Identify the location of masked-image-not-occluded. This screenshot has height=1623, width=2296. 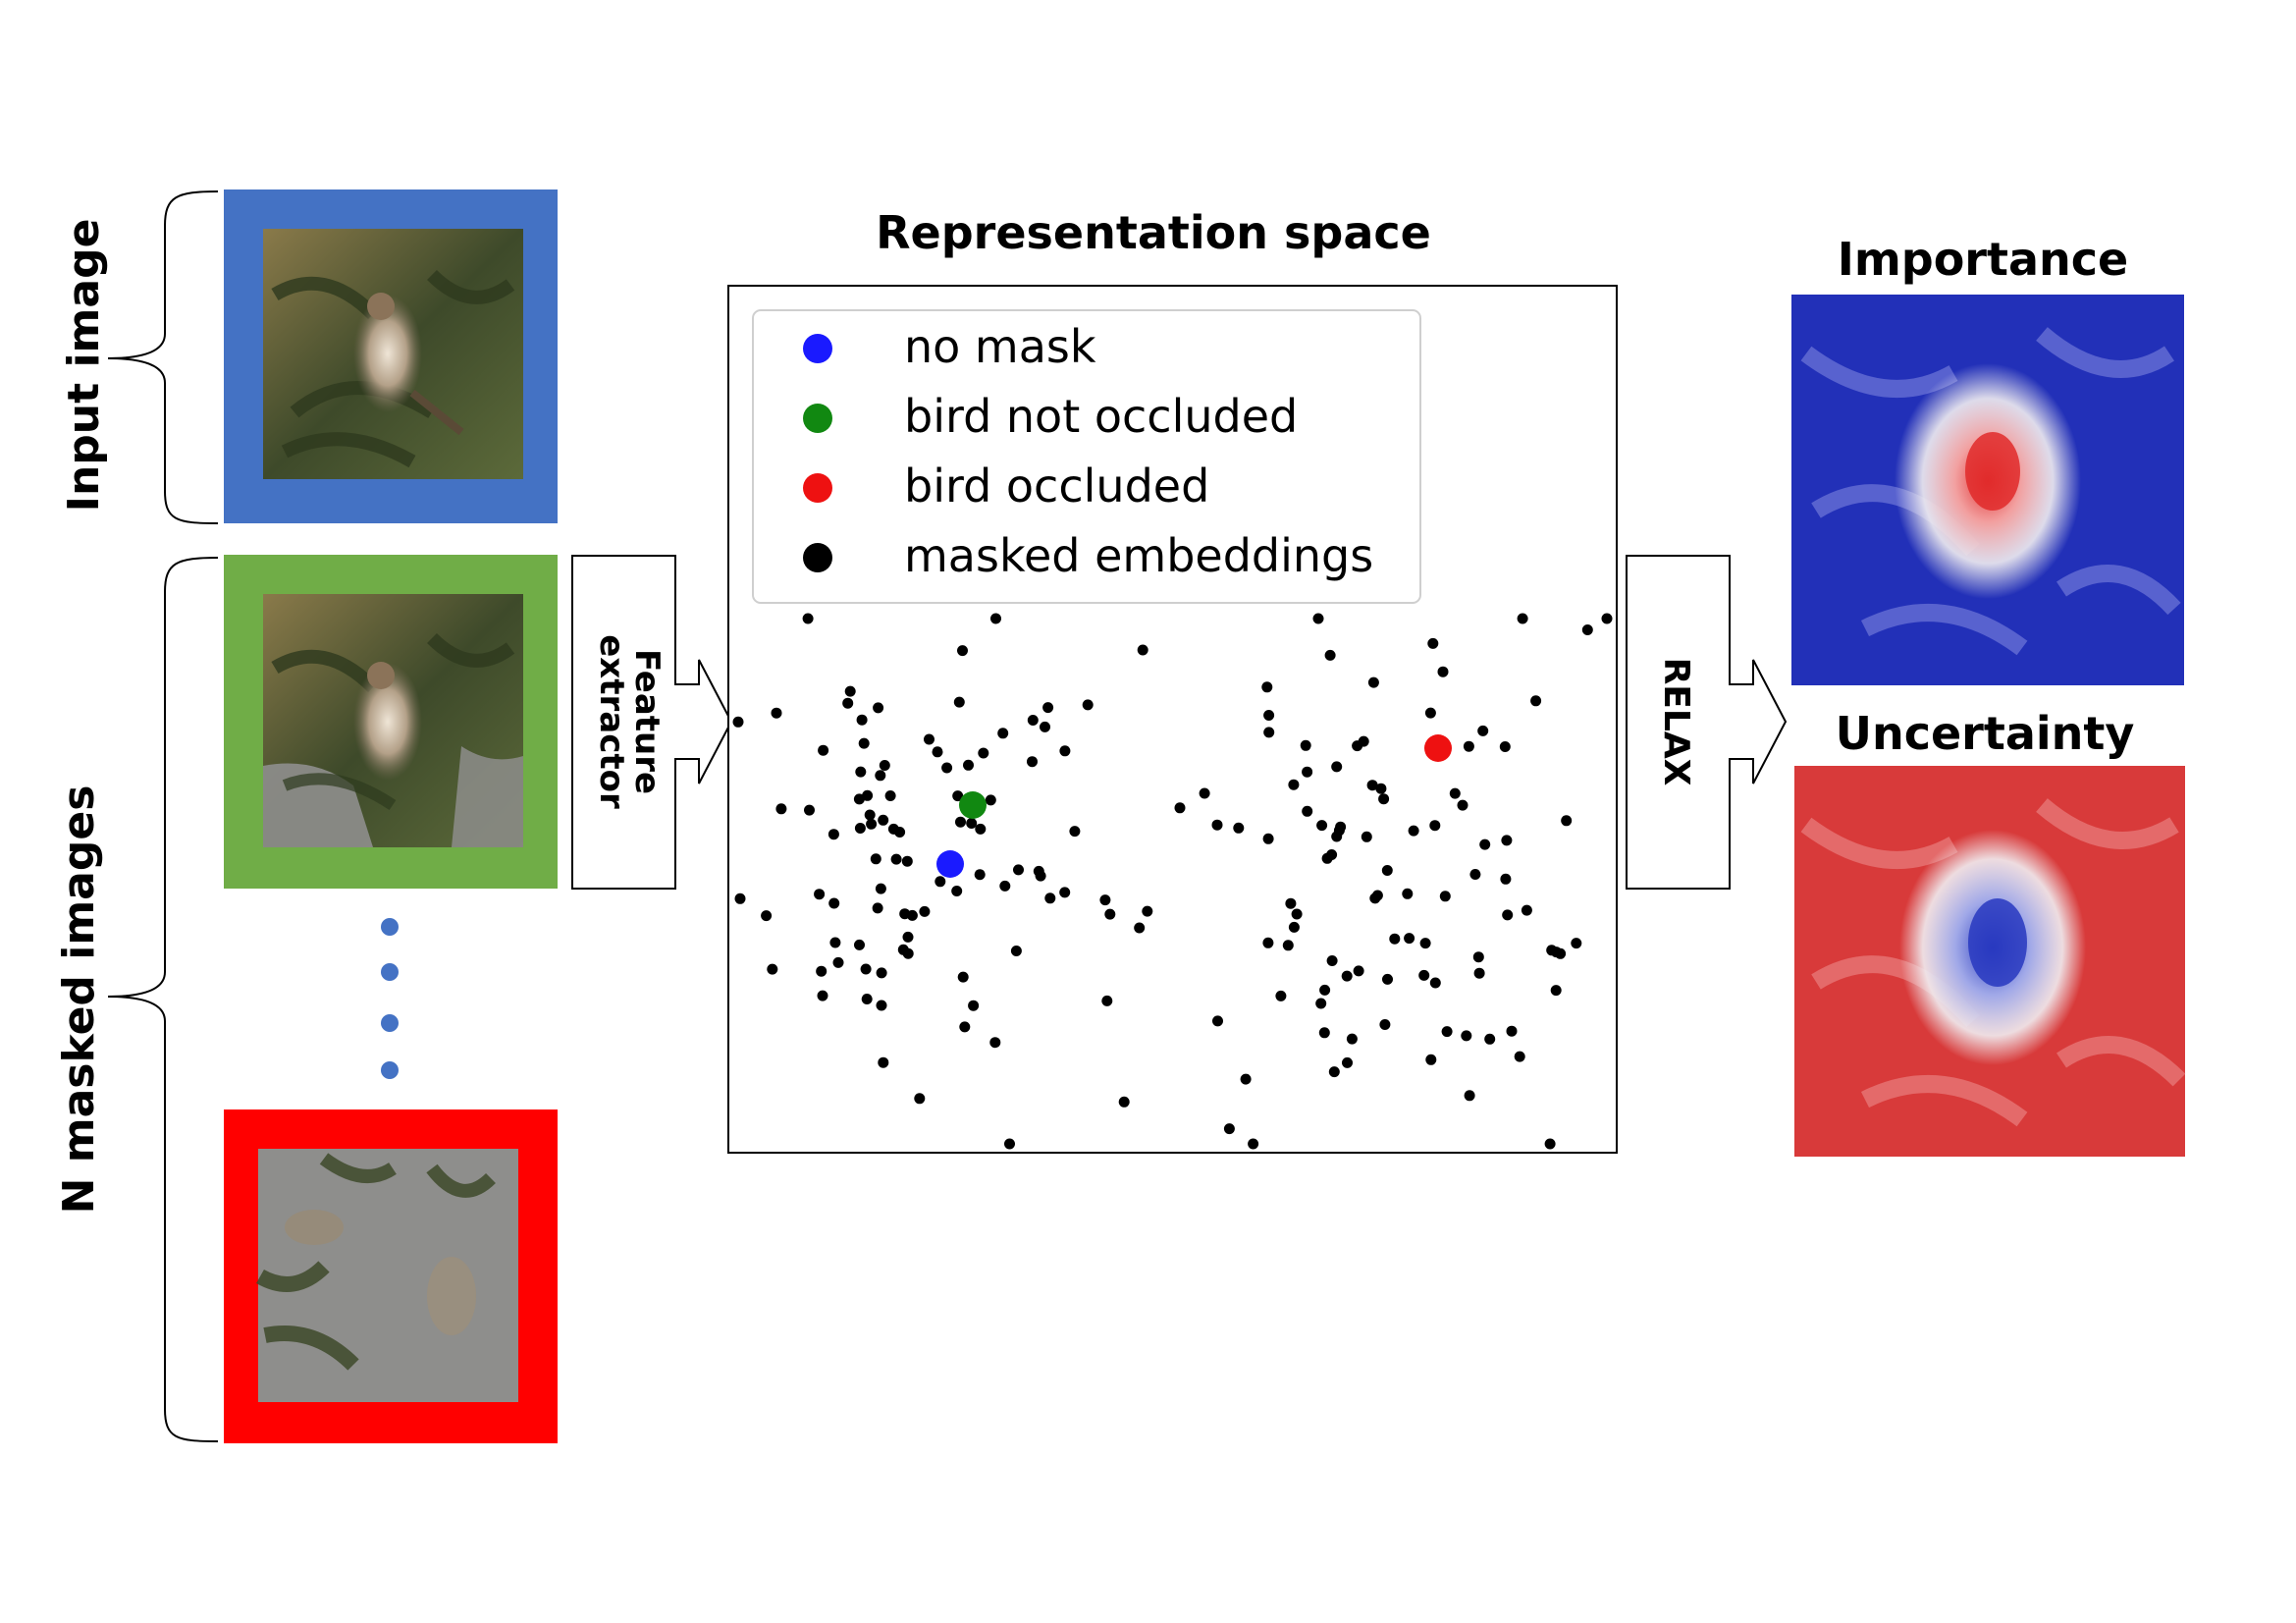
(391, 722).